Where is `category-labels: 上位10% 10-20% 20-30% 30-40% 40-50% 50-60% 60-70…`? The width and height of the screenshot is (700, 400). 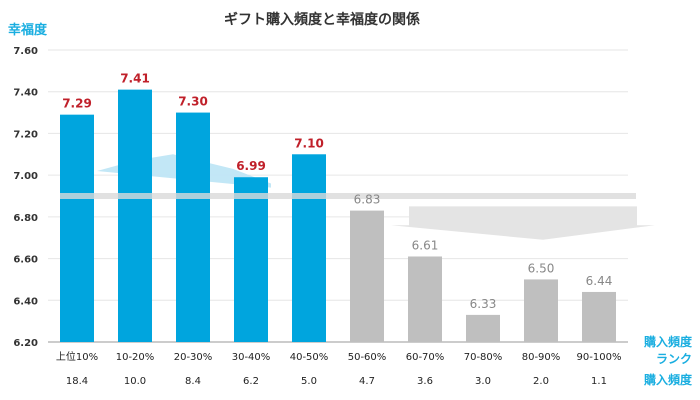 category-labels: 上位10% 10-20% 20-30% 30-40% 40-50% 50-60% 60-70… is located at coordinates (339, 356).